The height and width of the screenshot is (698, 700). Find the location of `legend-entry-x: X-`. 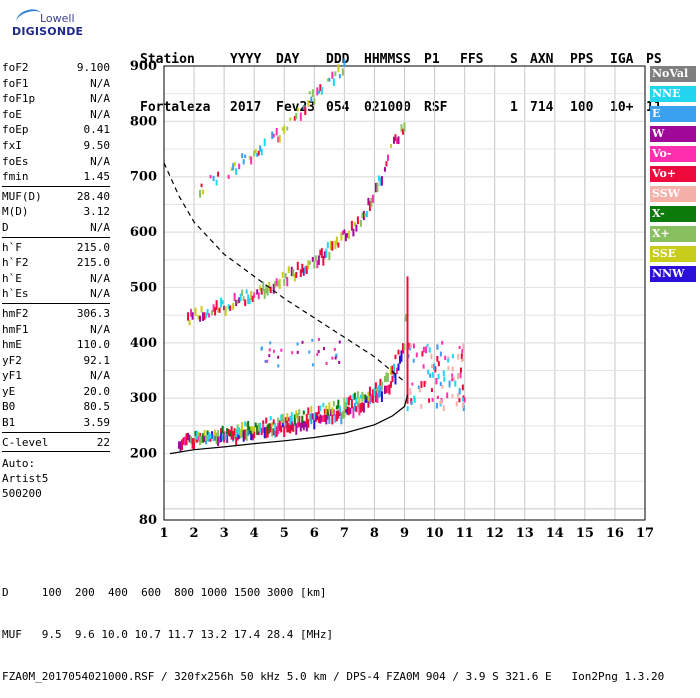

legend-entry-x: X- is located at coordinates (673, 214).